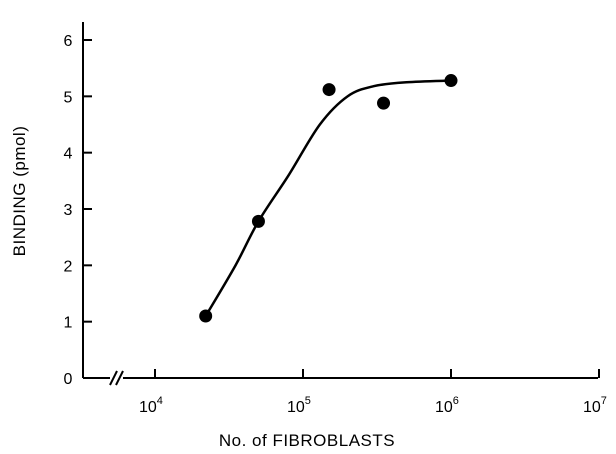 This screenshot has height=454, width=616. Describe the element at coordinates (68, 323) in the screenshot. I see `y-tick-label: 1` at that location.